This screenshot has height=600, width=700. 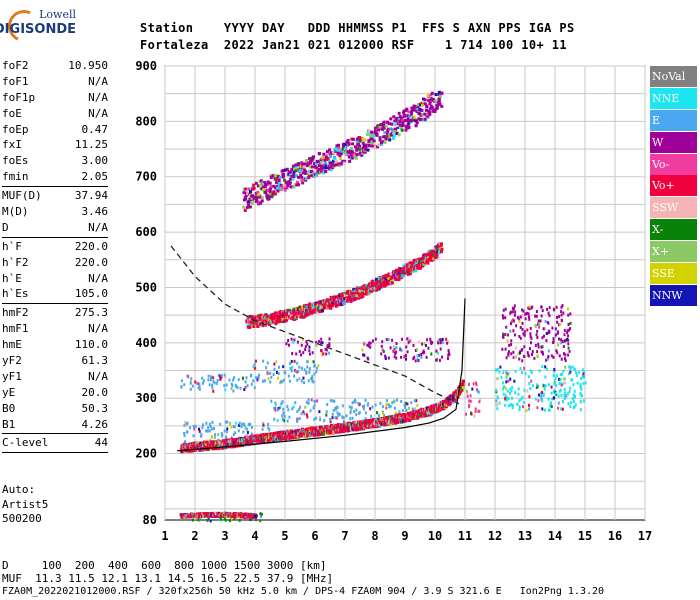 What do you see at coordinates (465, 536) in the screenshot?
I see `x-tick-label: 11` at bounding box center [465, 536].